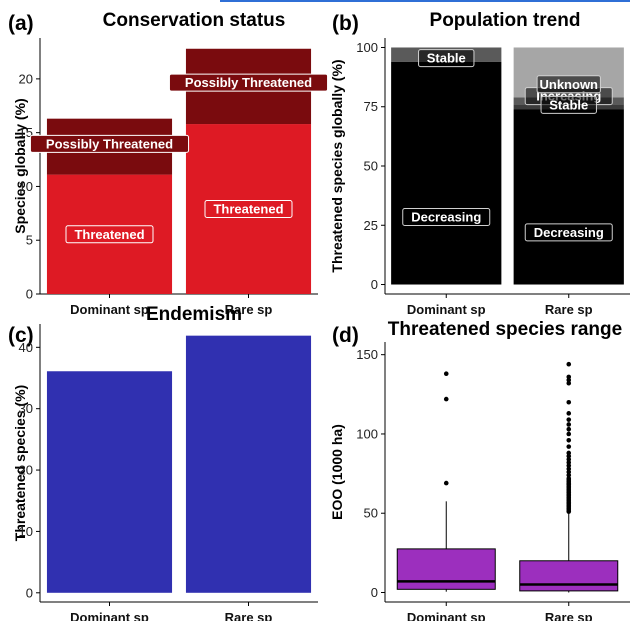 The height and width of the screenshot is (621, 641). Describe the element at coordinates (371, 106) in the screenshot. I see `y-tick-label: 75` at that location.